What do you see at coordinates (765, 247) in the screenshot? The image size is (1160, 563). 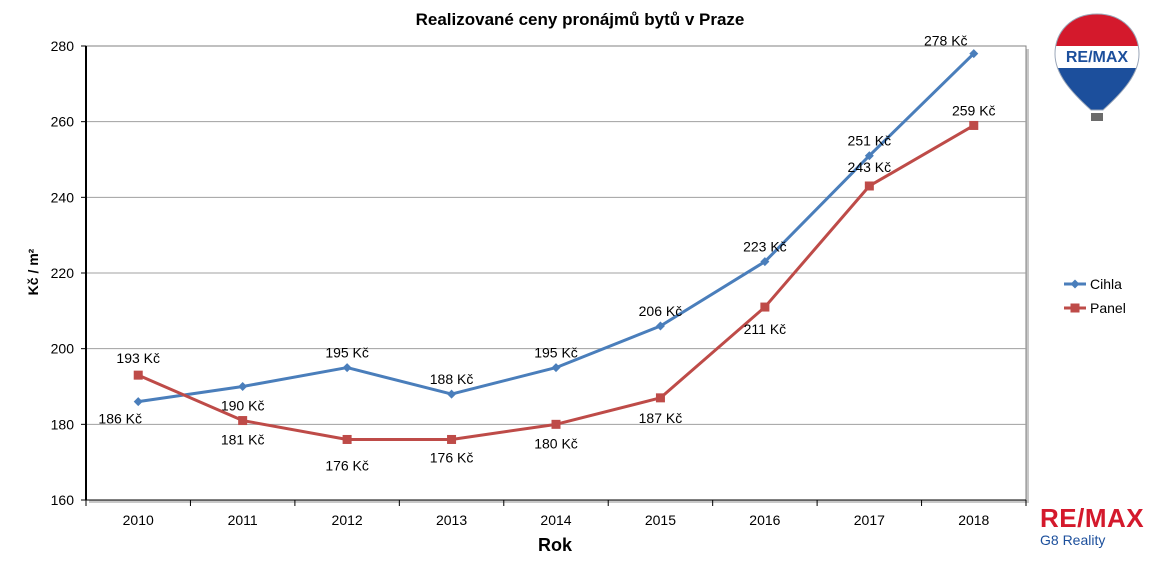 I see `data-label-cihla: 223 Kč` at bounding box center [765, 247].